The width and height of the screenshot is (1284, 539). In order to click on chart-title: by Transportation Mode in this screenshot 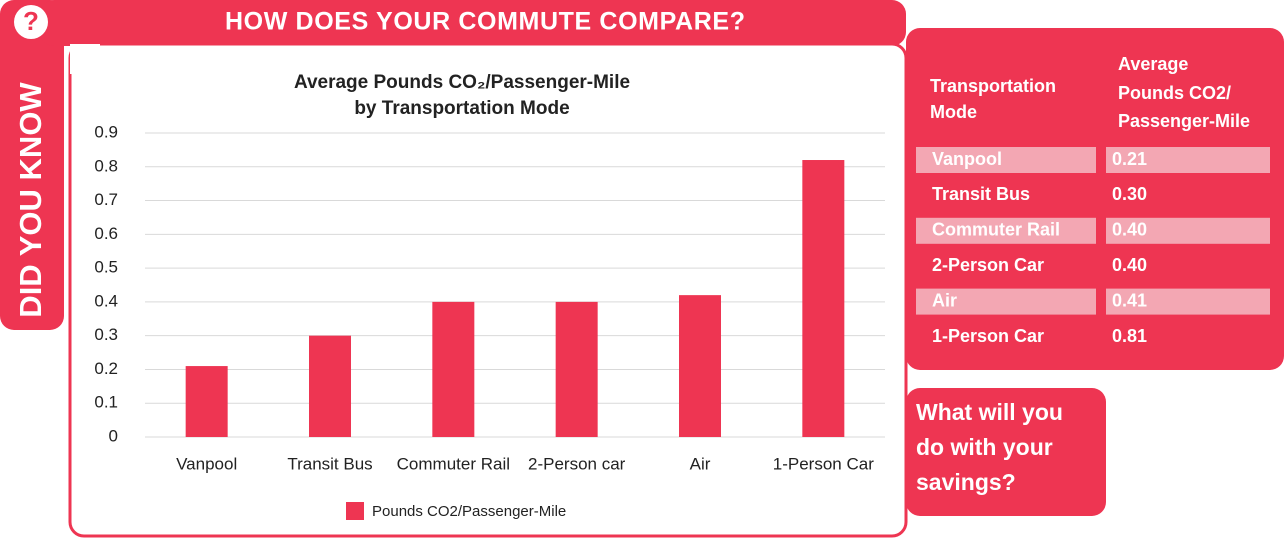, I will do `click(461, 108)`.